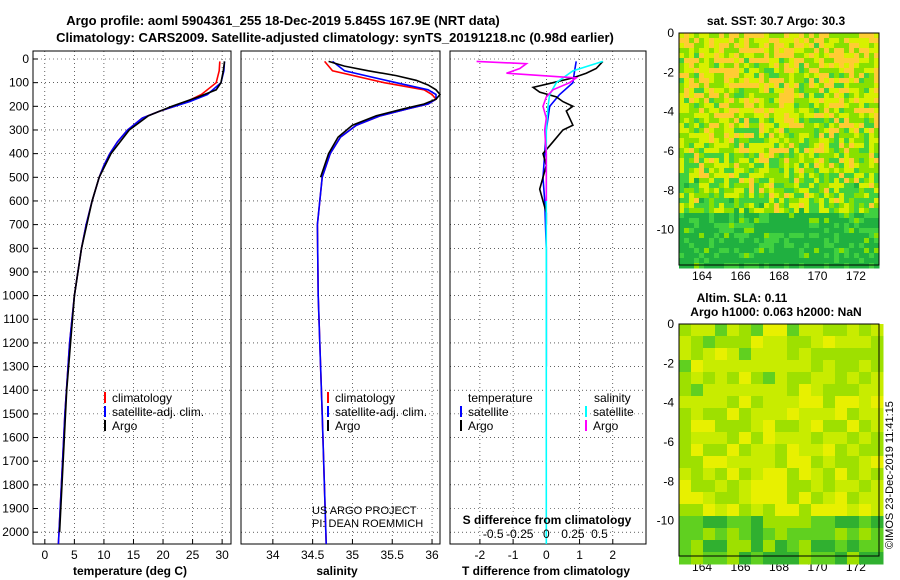  What do you see at coordinates (19, 106) in the screenshot?
I see `depth-tick-label: 200` at bounding box center [19, 106].